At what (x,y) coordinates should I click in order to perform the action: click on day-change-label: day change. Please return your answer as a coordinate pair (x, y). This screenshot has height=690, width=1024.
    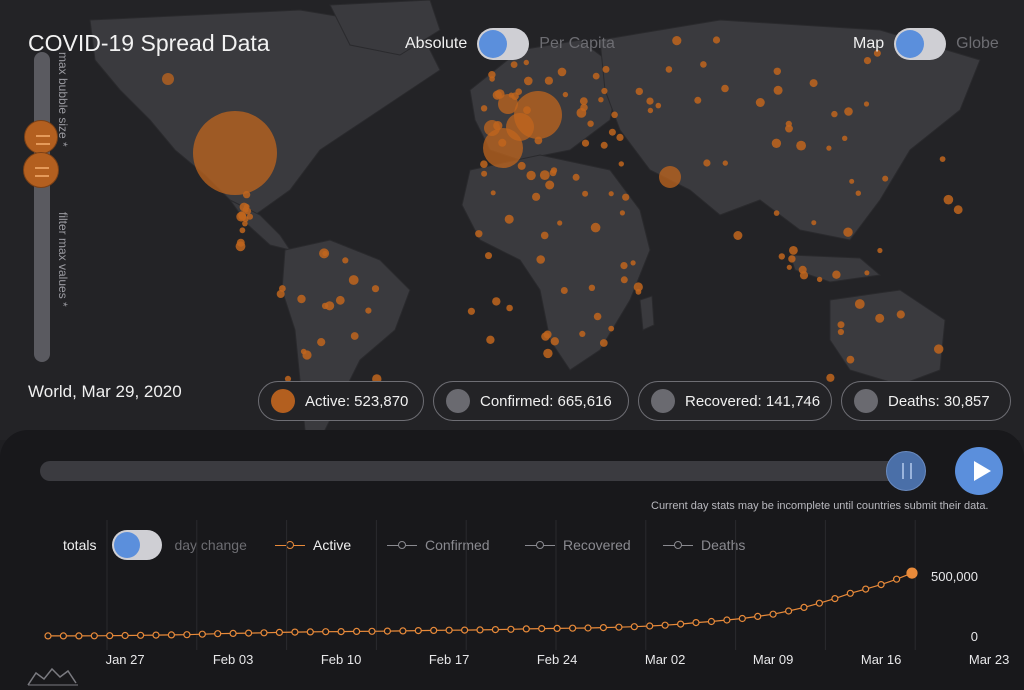
    Looking at the image, I should click on (210, 545).